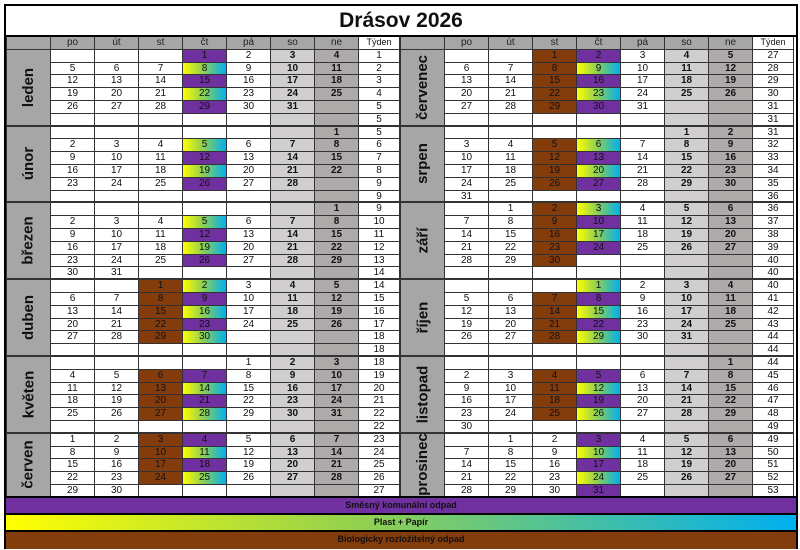  What do you see at coordinates (773, 389) in the screenshot?
I see `week-number: 46` at bounding box center [773, 389].